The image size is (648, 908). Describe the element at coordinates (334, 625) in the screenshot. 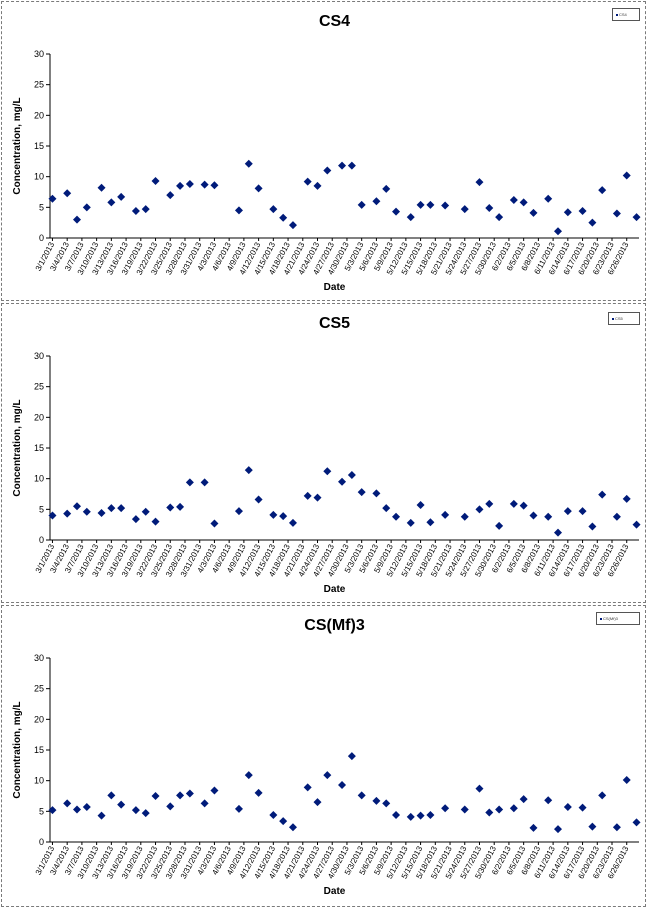

I see `chart-title: CS(Mf)3` at that location.